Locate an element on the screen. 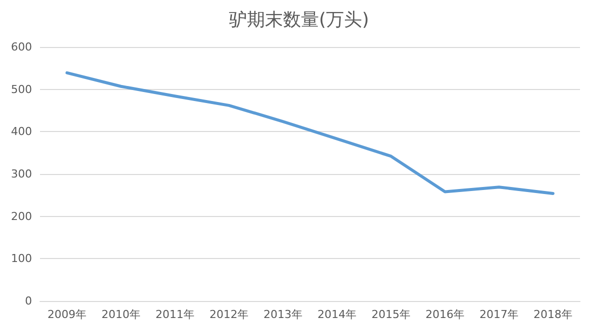 The height and width of the screenshot is (334, 598). y-tick-label: 0 is located at coordinates (28, 301).